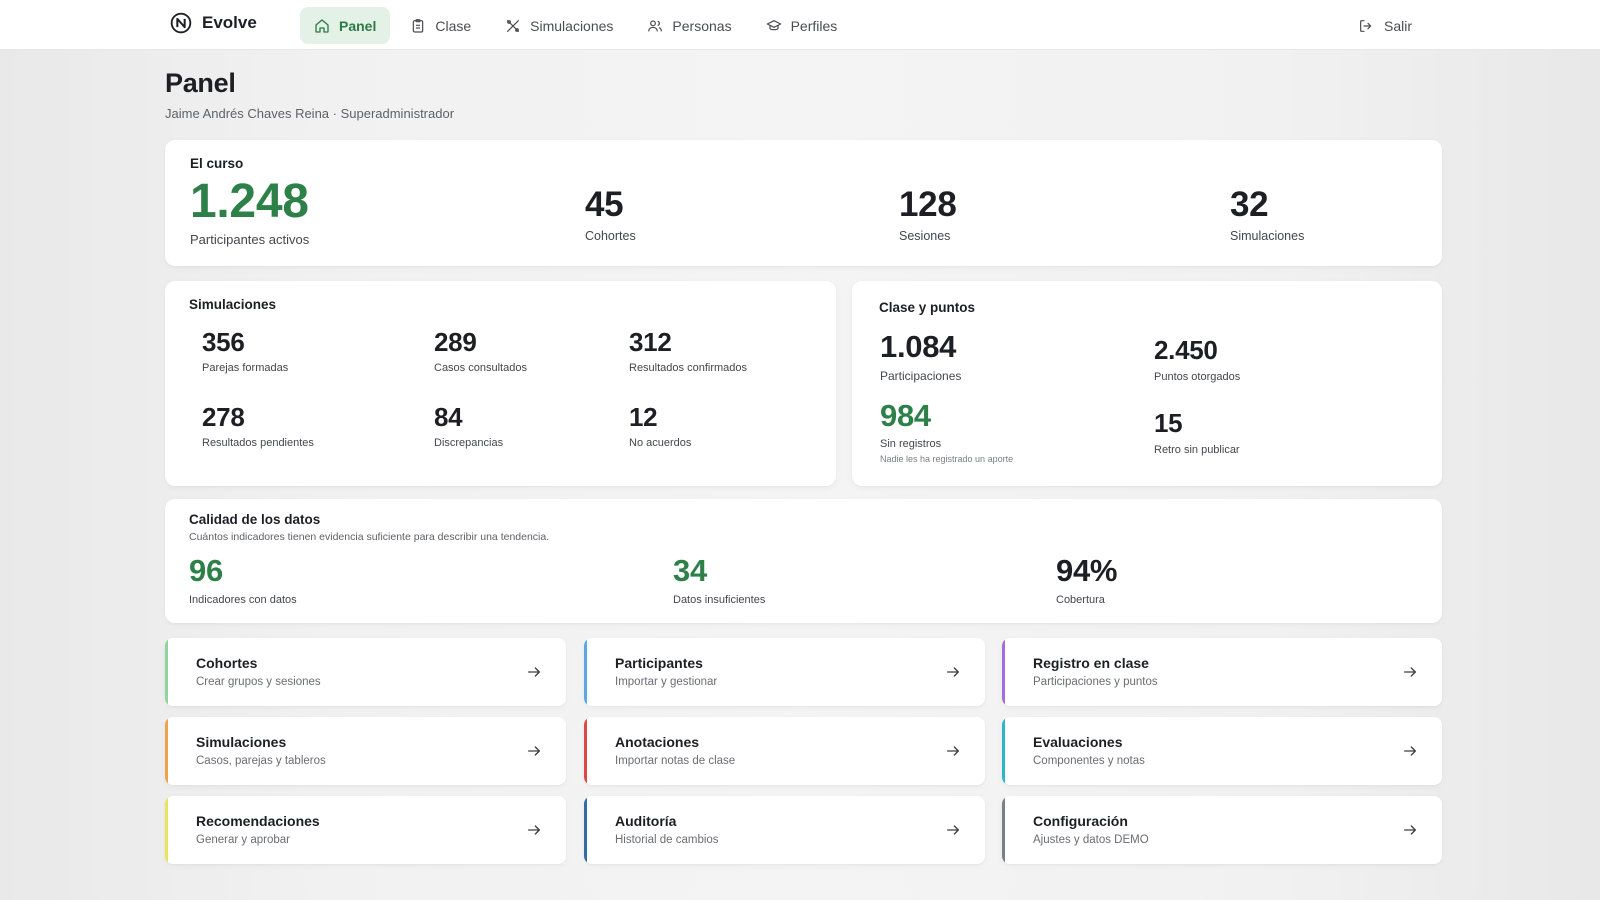 The image size is (1600, 900). What do you see at coordinates (468, 426) in the screenshot?
I see `stat-discrepancias: 84 Discrepancias` at bounding box center [468, 426].